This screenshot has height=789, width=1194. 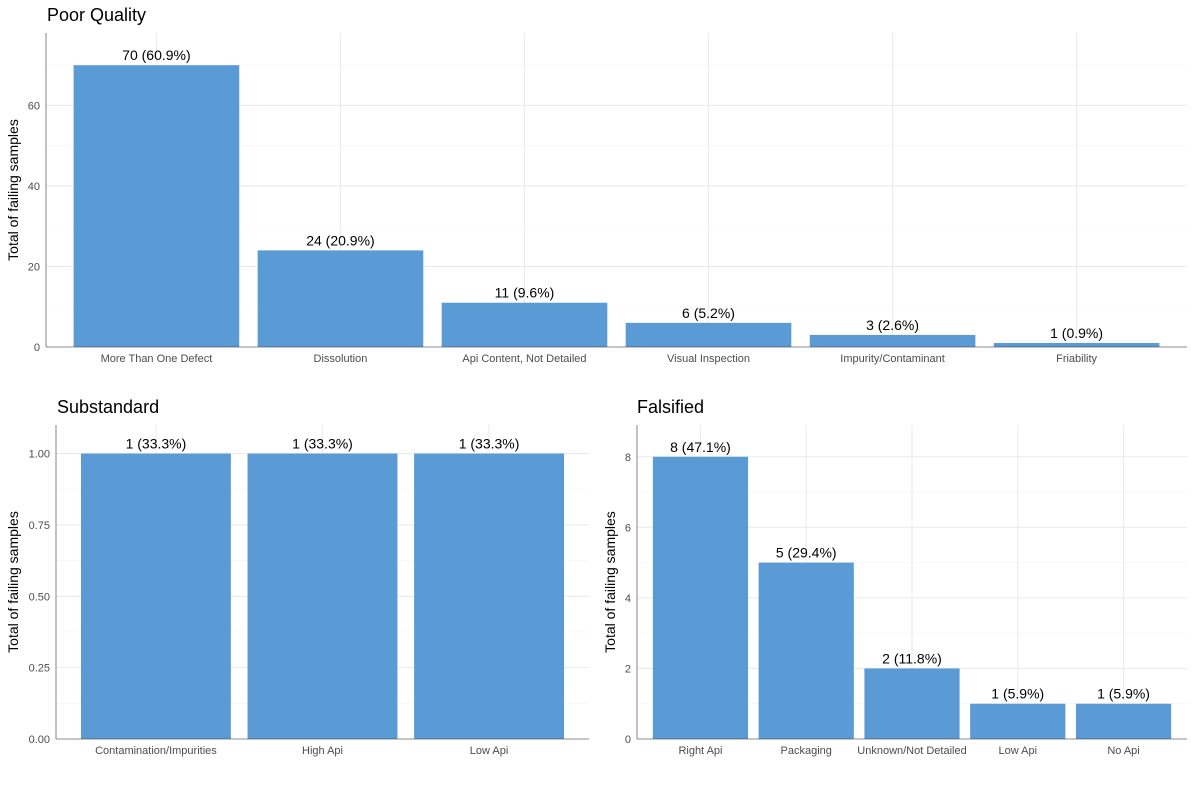 I want to click on bar-data-label: 6 (5.2%), so click(x=708, y=313).